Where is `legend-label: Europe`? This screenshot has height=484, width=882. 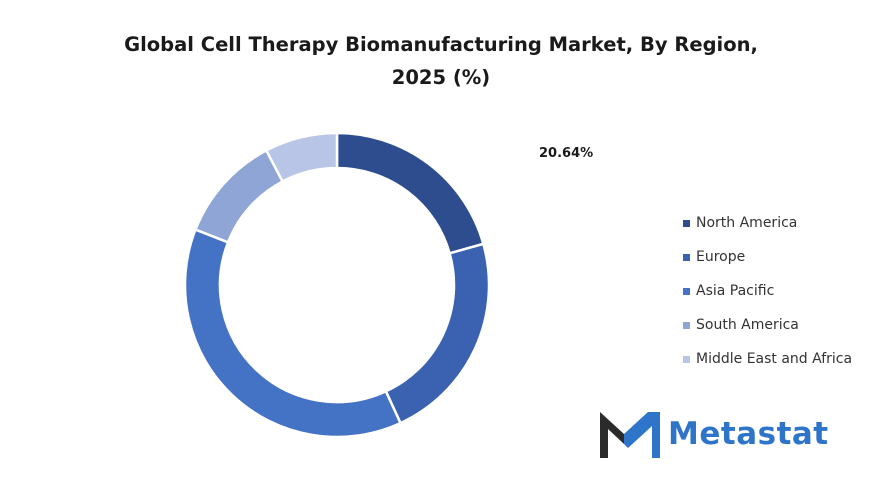
legend-label: Europe is located at coordinates (721, 257).